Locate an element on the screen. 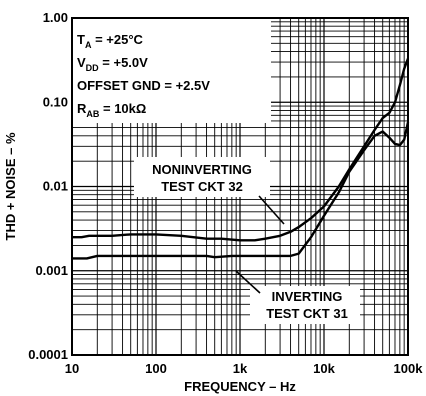 This screenshot has height=396, width=426. annotation-noninverting-bg is located at coordinates (202, 177).